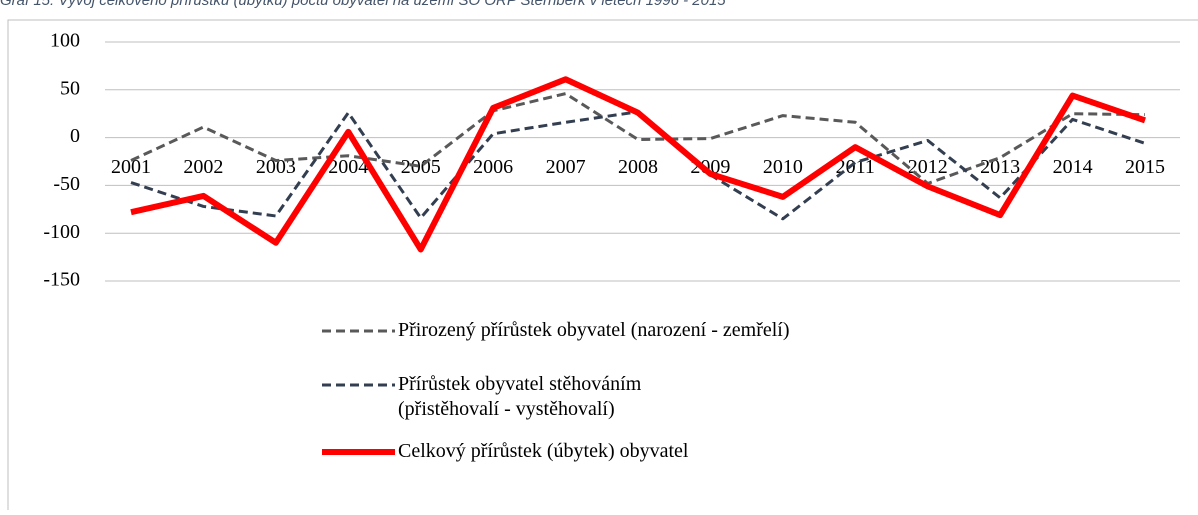 The image size is (1198, 515). Describe the element at coordinates (543, 451) in the screenshot. I see `legend-label: Celkový přírůstek (úbytek) obyvatel` at that location.